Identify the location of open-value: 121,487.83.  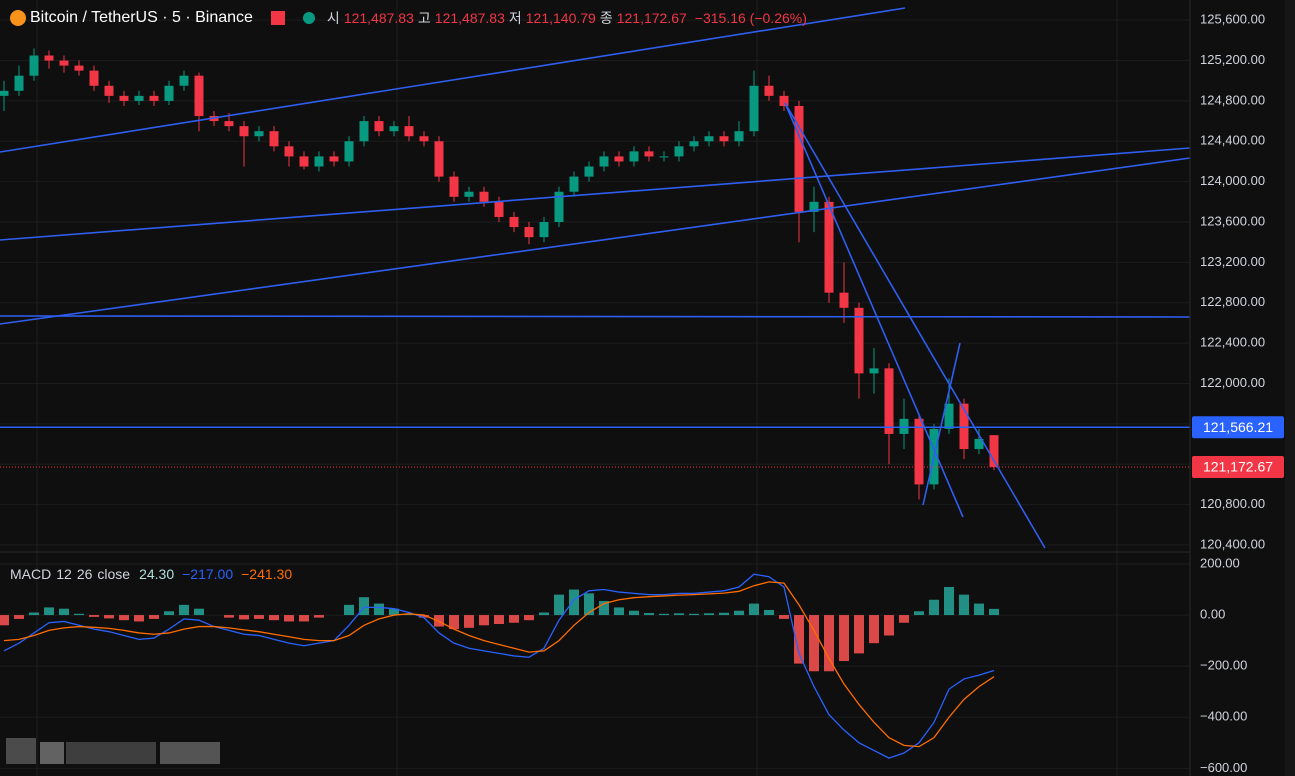
(378, 18).